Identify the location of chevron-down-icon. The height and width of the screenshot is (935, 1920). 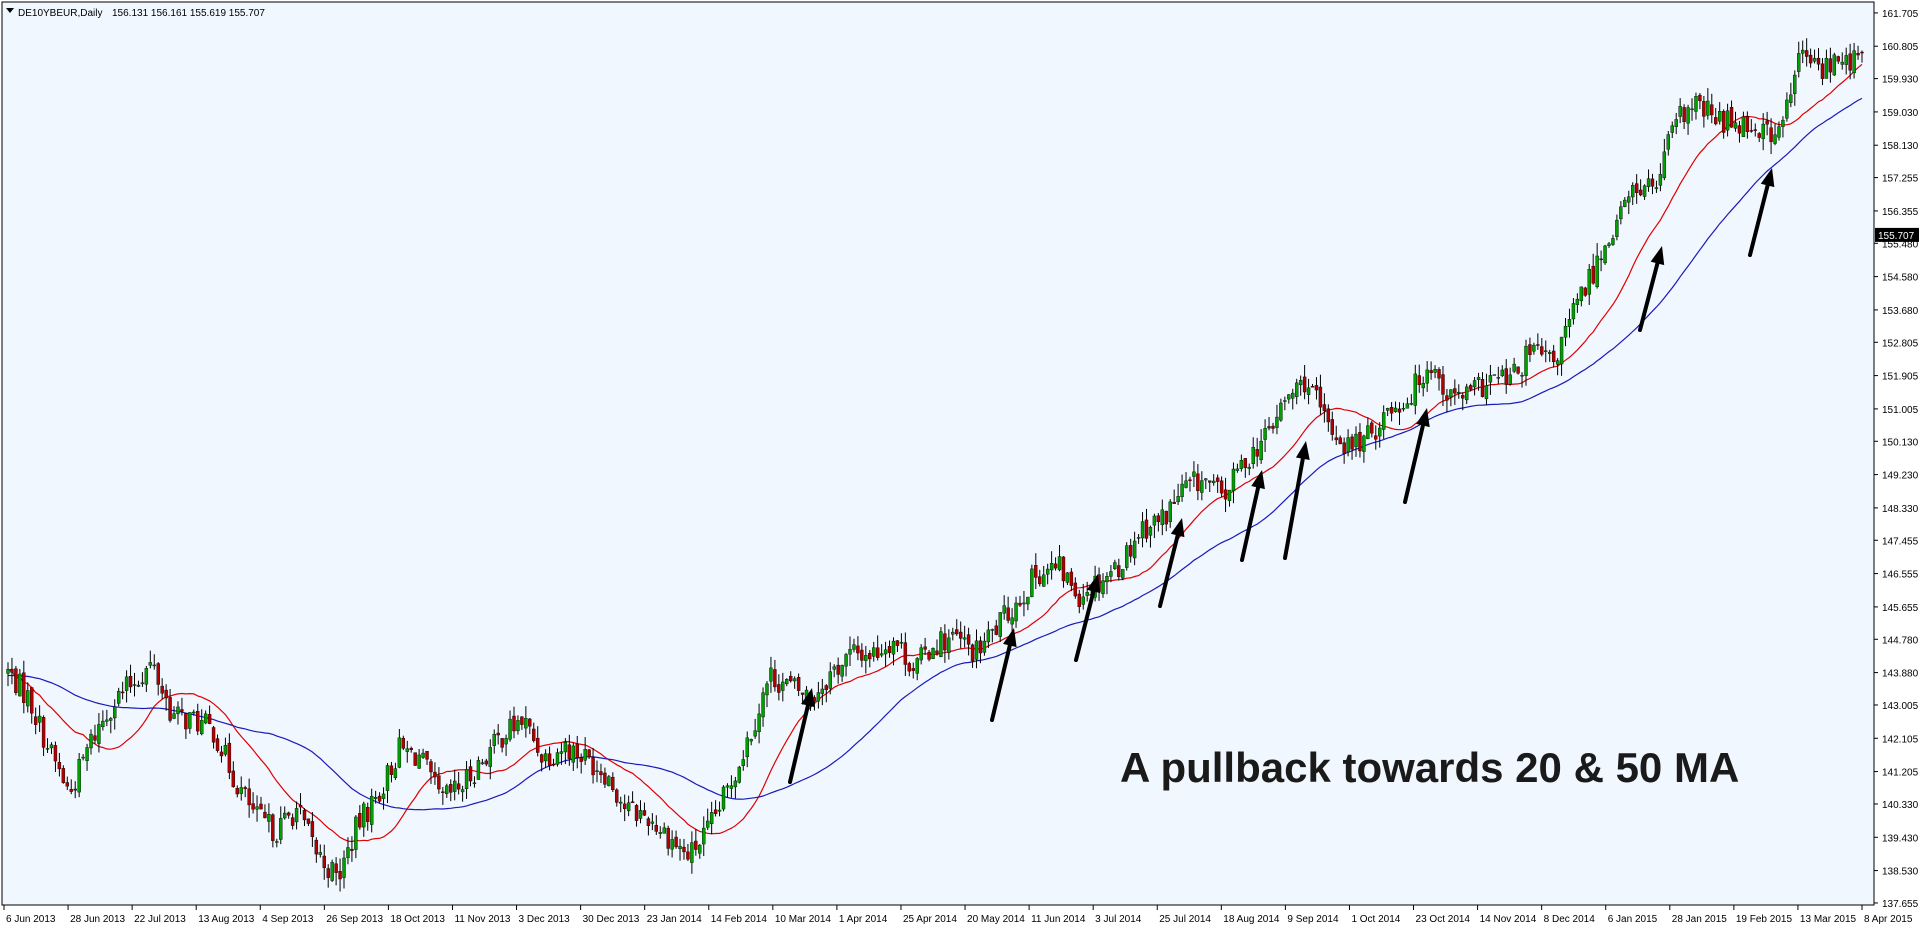
(10, 10).